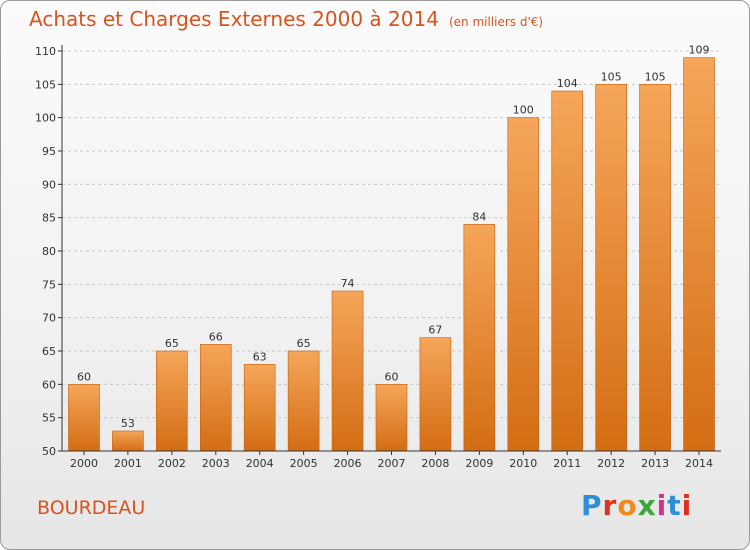 Image resolution: width=750 pixels, height=550 pixels. What do you see at coordinates (128, 423) in the screenshot?
I see `bar-value-label: 53` at bounding box center [128, 423].